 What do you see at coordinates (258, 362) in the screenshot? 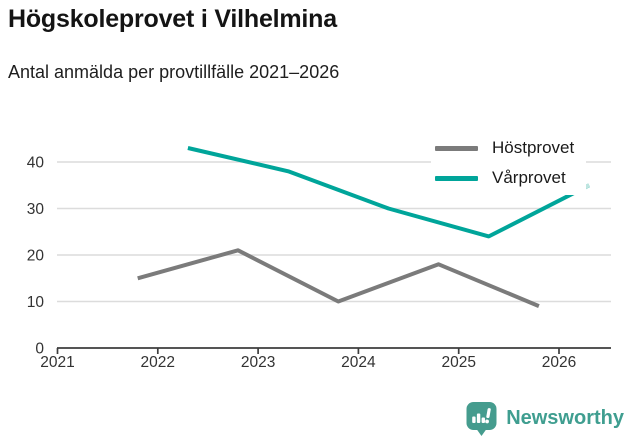
I see `x-tick-label-2023: 2023` at bounding box center [258, 362].